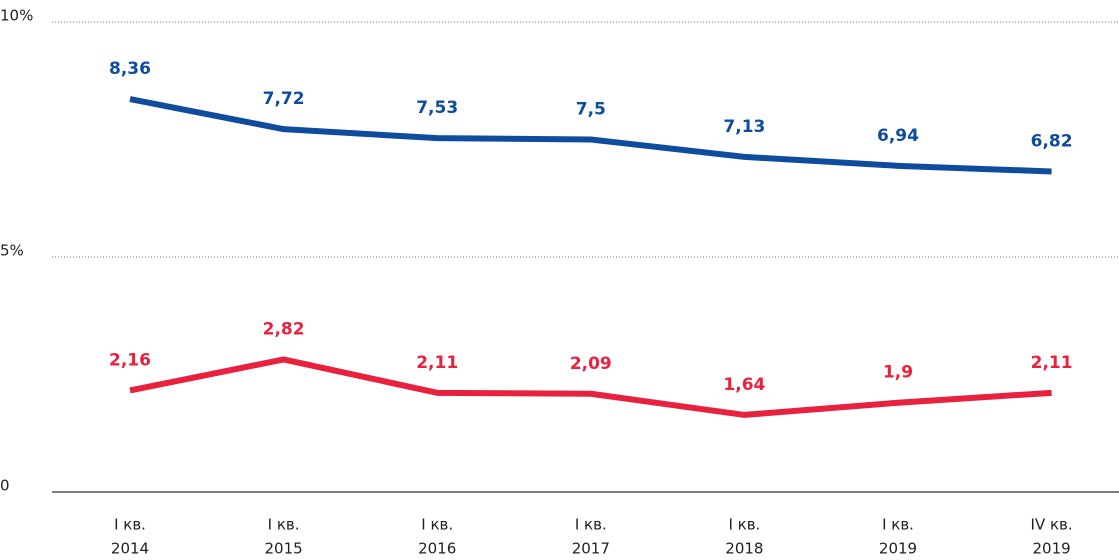 Image resolution: width=1119 pixels, height=560 pixels. Describe the element at coordinates (16, 16) in the screenshot. I see `y-tick-label: 10%` at that location.